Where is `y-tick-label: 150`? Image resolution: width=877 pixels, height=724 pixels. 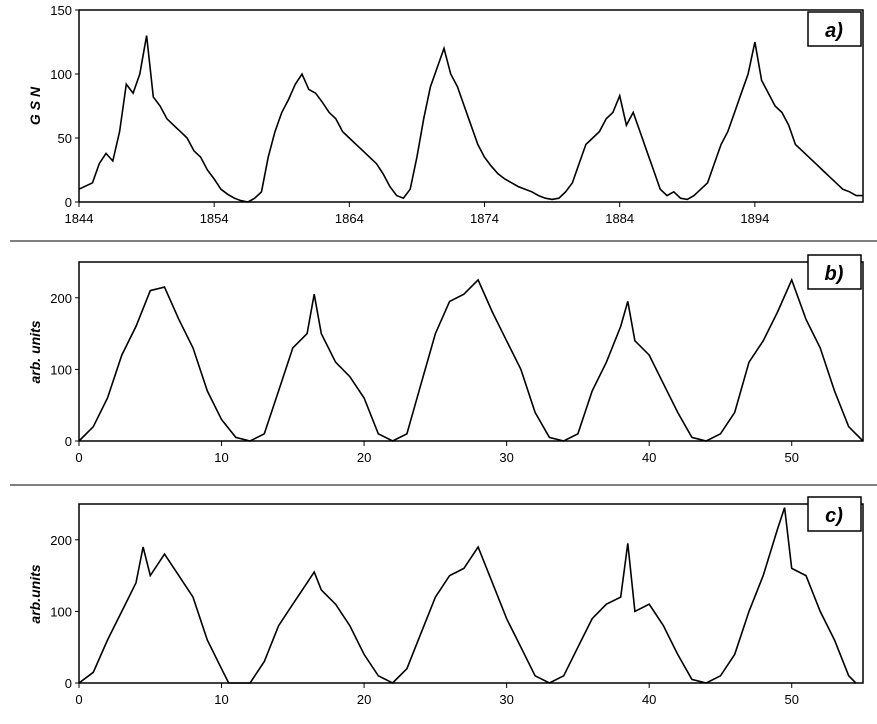 y-tick-label: 150 is located at coordinates (61, 10).